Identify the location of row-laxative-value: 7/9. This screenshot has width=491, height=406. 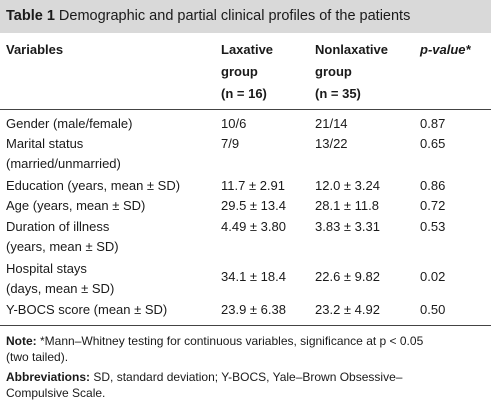
(230, 143).